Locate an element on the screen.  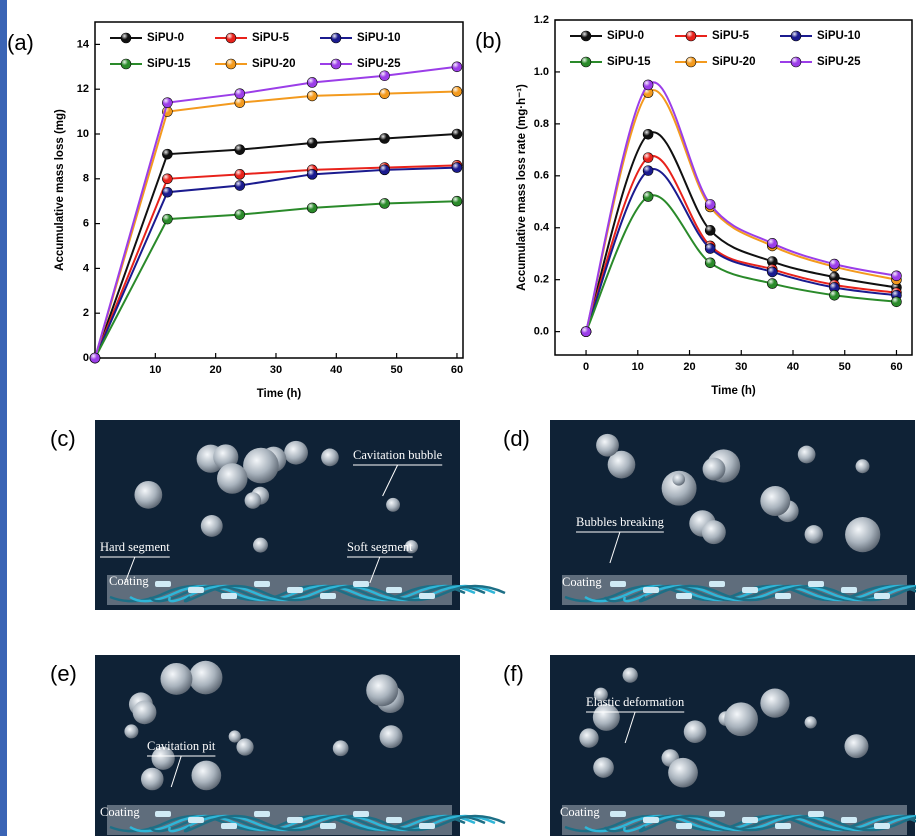
y-tick-label: 12 is located at coordinates (83, 89).